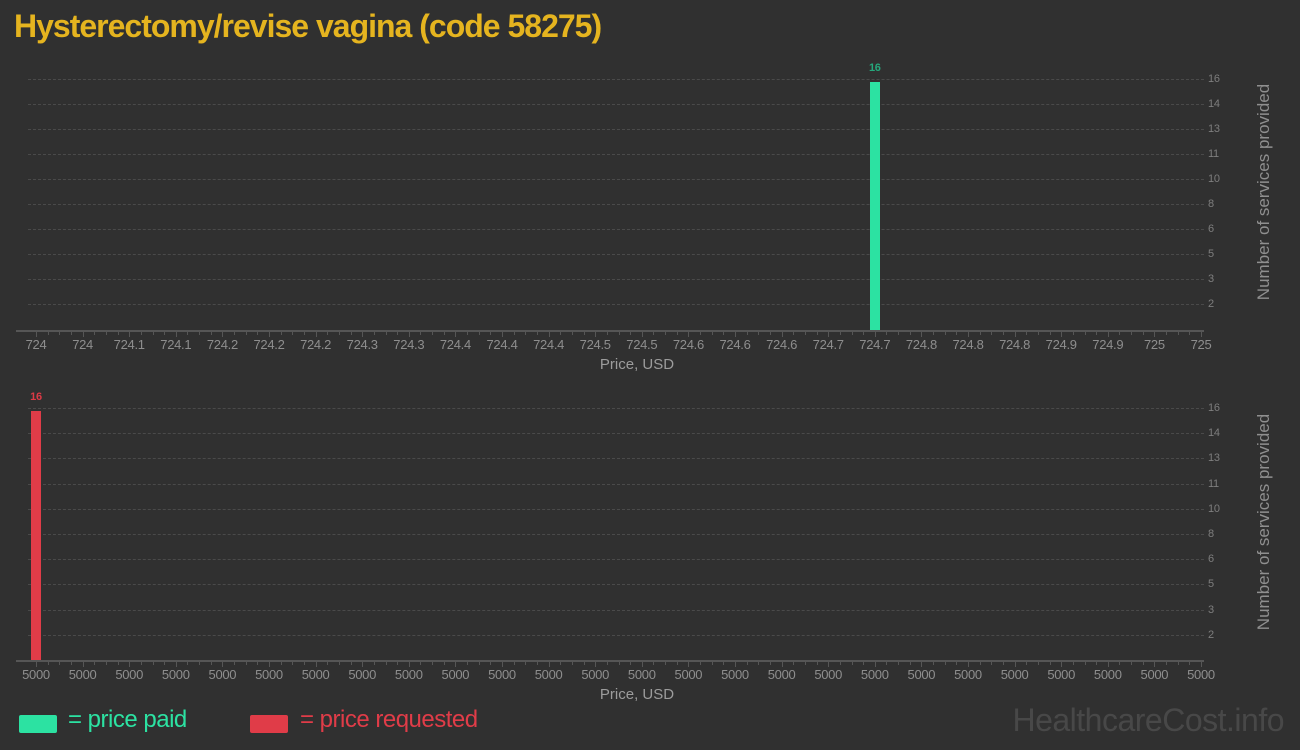  Describe the element at coordinates (38, 724) in the screenshot. I see `legend-swatch-price-paid` at that location.